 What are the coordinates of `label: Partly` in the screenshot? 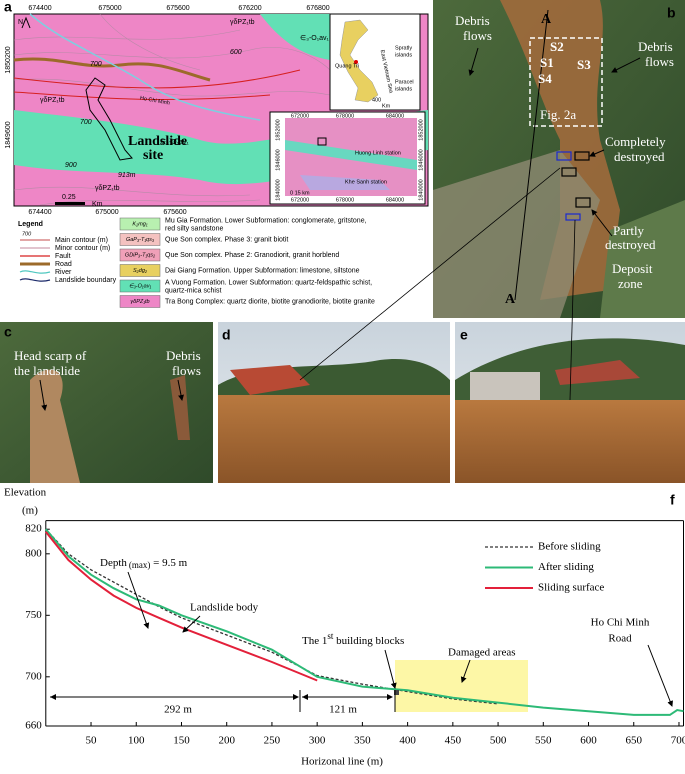 It's located at (629, 230).